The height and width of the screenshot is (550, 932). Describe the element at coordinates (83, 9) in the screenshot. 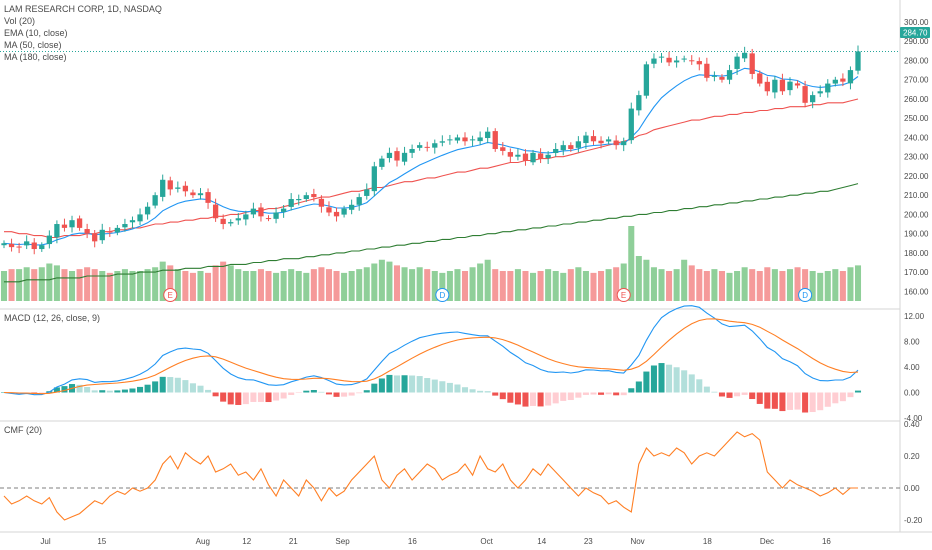

I see `chart-title: LAM RESEARCH CORP, 1D, NASDAQ` at that location.